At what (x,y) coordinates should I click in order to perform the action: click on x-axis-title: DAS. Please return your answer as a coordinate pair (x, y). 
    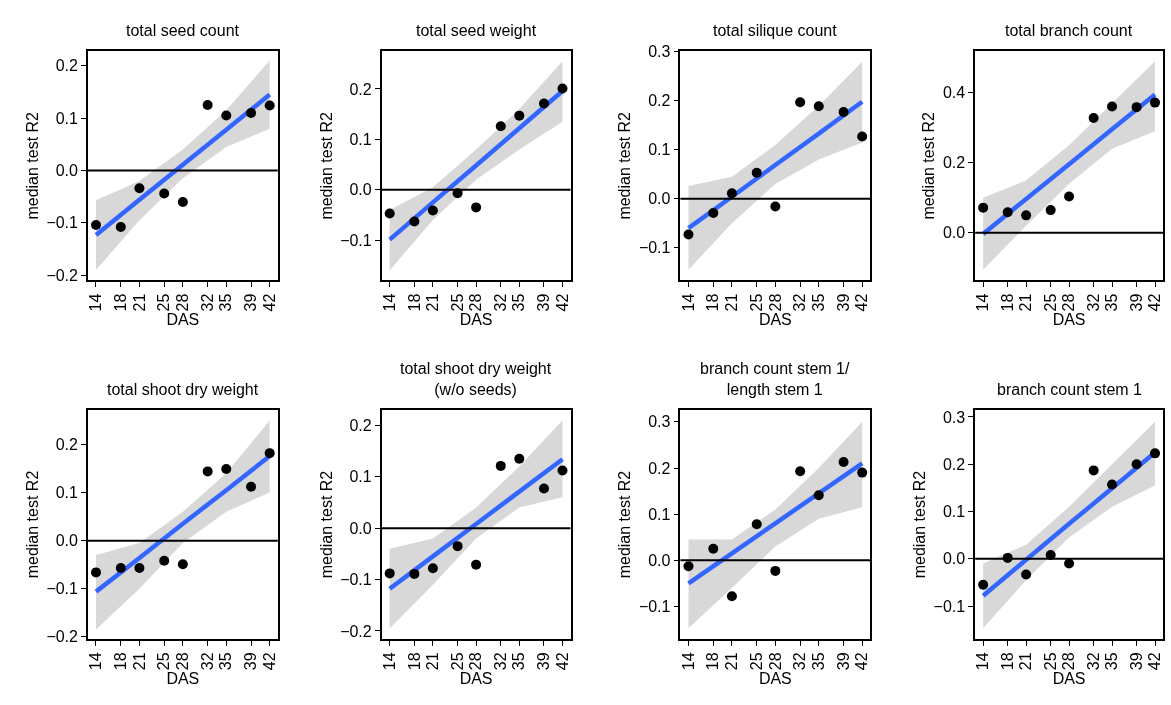
    Looking at the image, I should click on (183, 320).